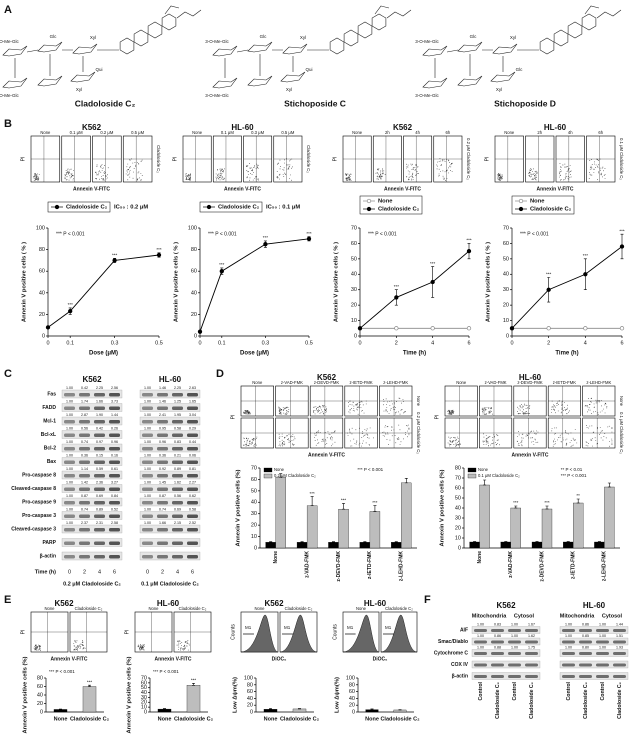 The height and width of the screenshot is (734, 630). I want to click on legend-label: Cladoloside C₂, so click(399, 210).